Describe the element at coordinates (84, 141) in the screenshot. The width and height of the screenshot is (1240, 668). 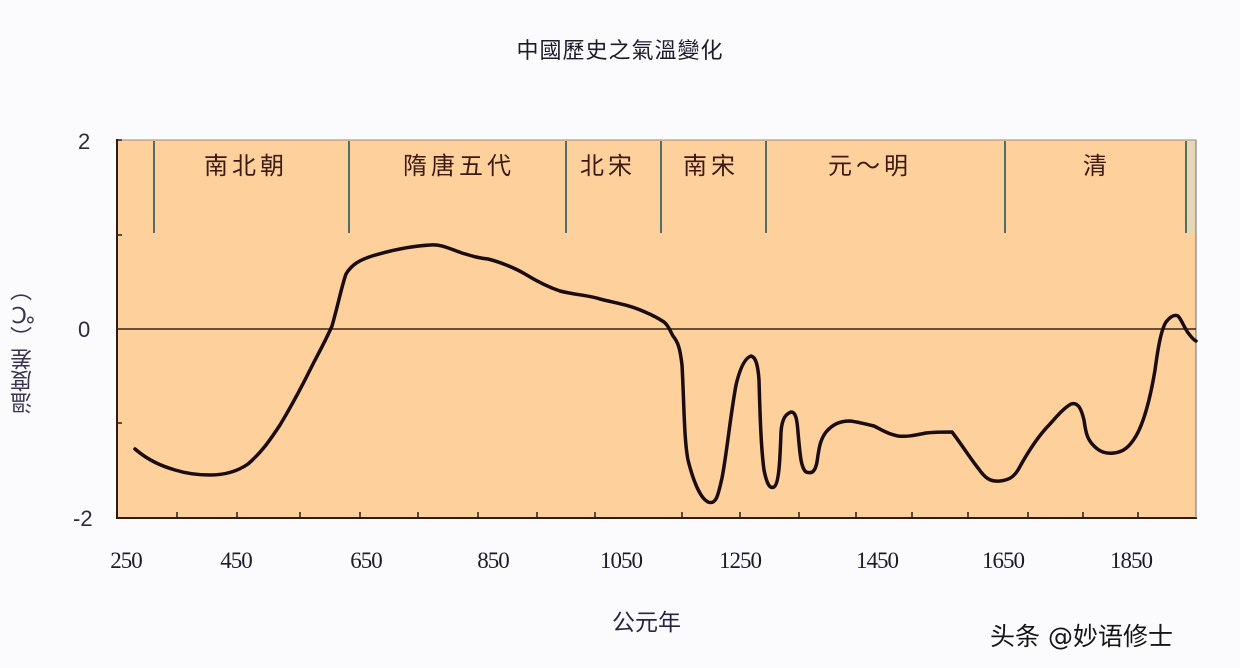
I see `y-tick-label: 2` at that location.